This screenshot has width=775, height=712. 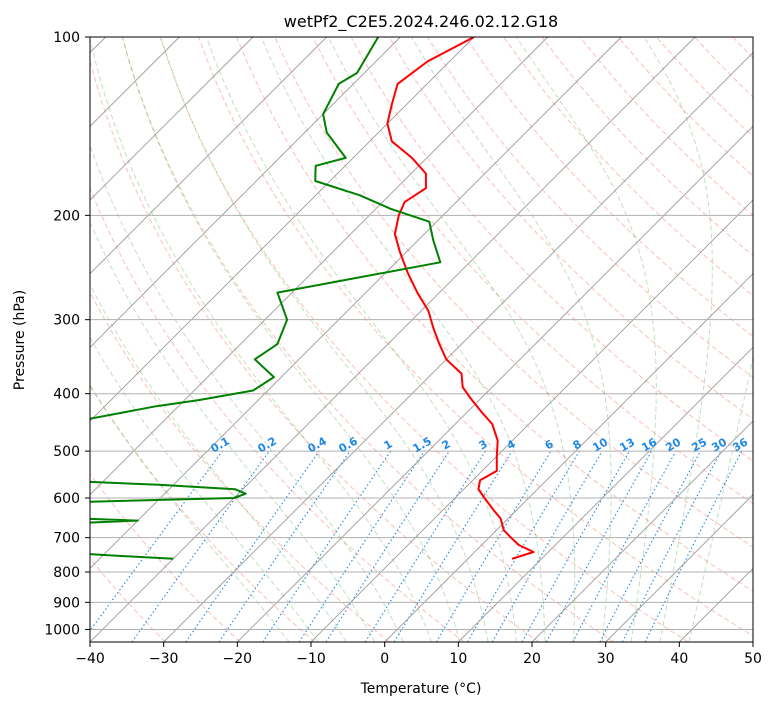 I want to click on y-tick-label: 300, so click(x=66, y=321).